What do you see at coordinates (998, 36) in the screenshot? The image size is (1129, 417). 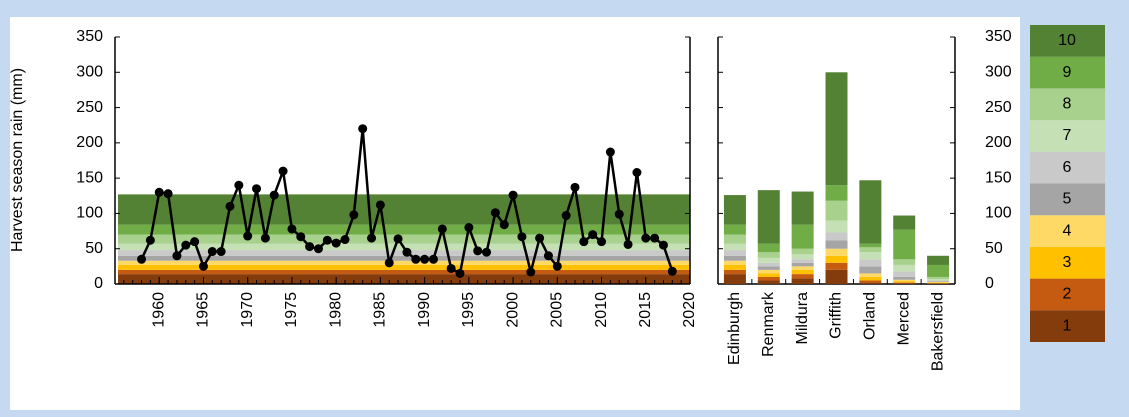 I see `y-tick-label: 350` at bounding box center [998, 36].